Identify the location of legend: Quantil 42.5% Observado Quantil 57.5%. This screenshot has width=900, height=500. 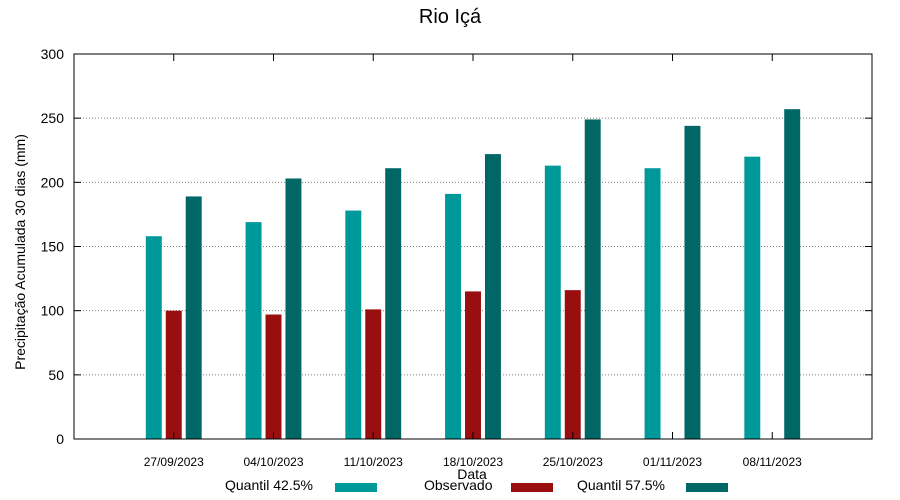
(450, 487).